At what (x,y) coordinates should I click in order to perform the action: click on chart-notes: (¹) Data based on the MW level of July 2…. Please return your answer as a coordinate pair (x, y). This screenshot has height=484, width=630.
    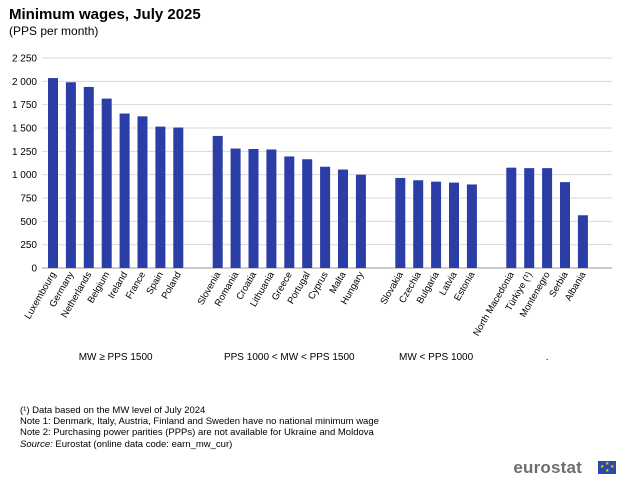
    Looking at the image, I should click on (199, 427).